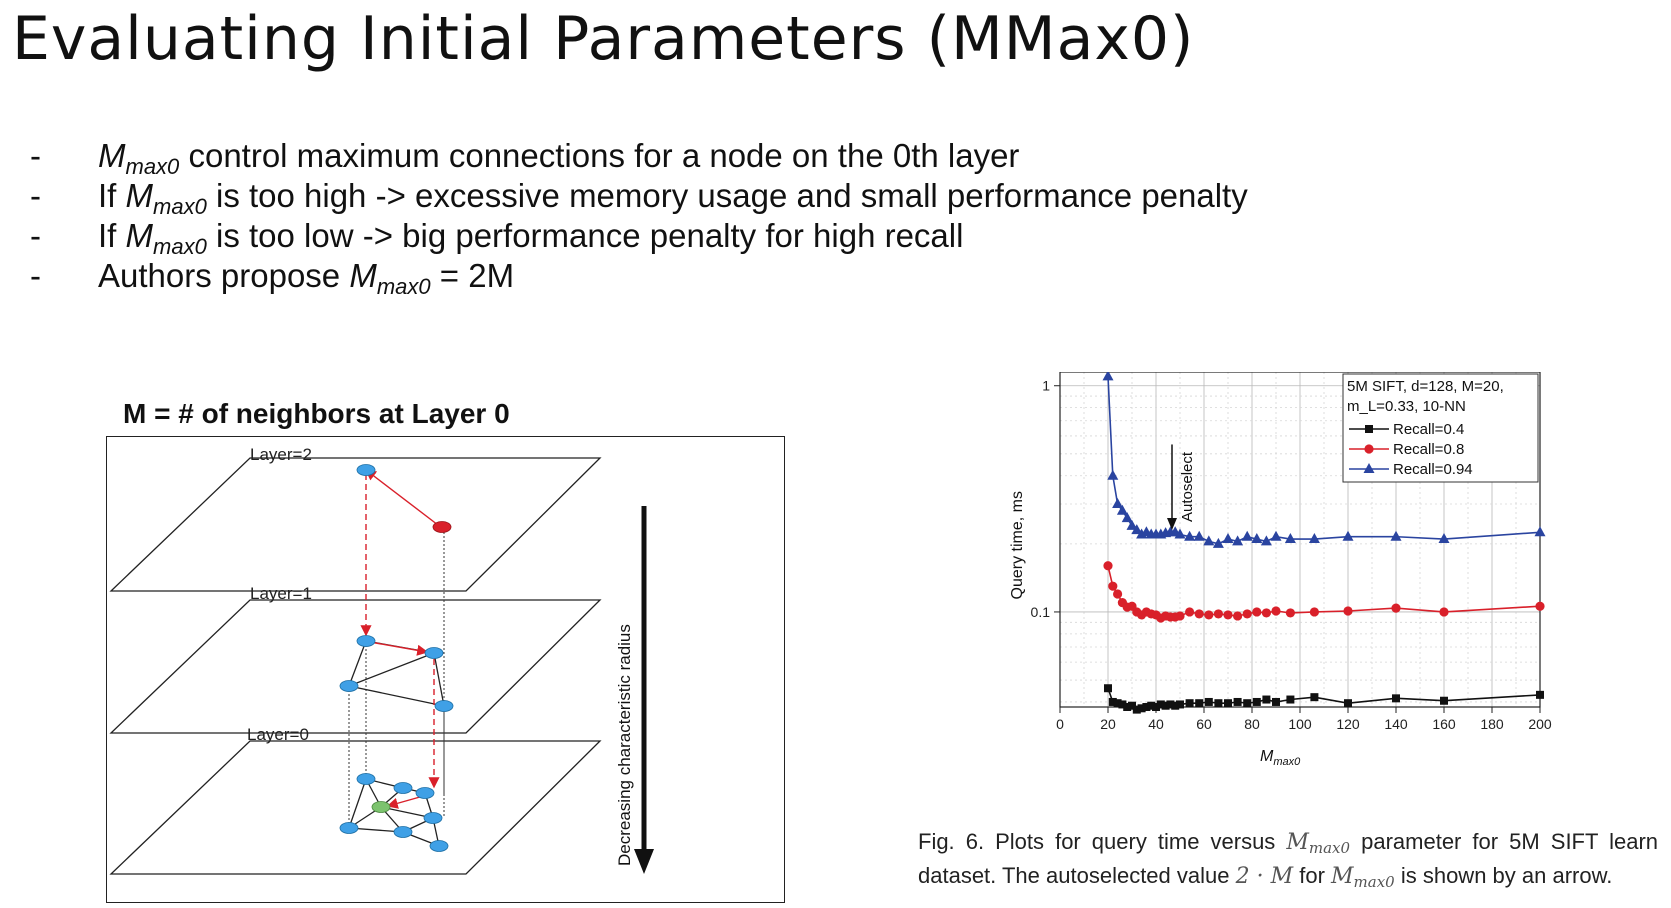  I want to click on legend-box, so click(1440, 428).